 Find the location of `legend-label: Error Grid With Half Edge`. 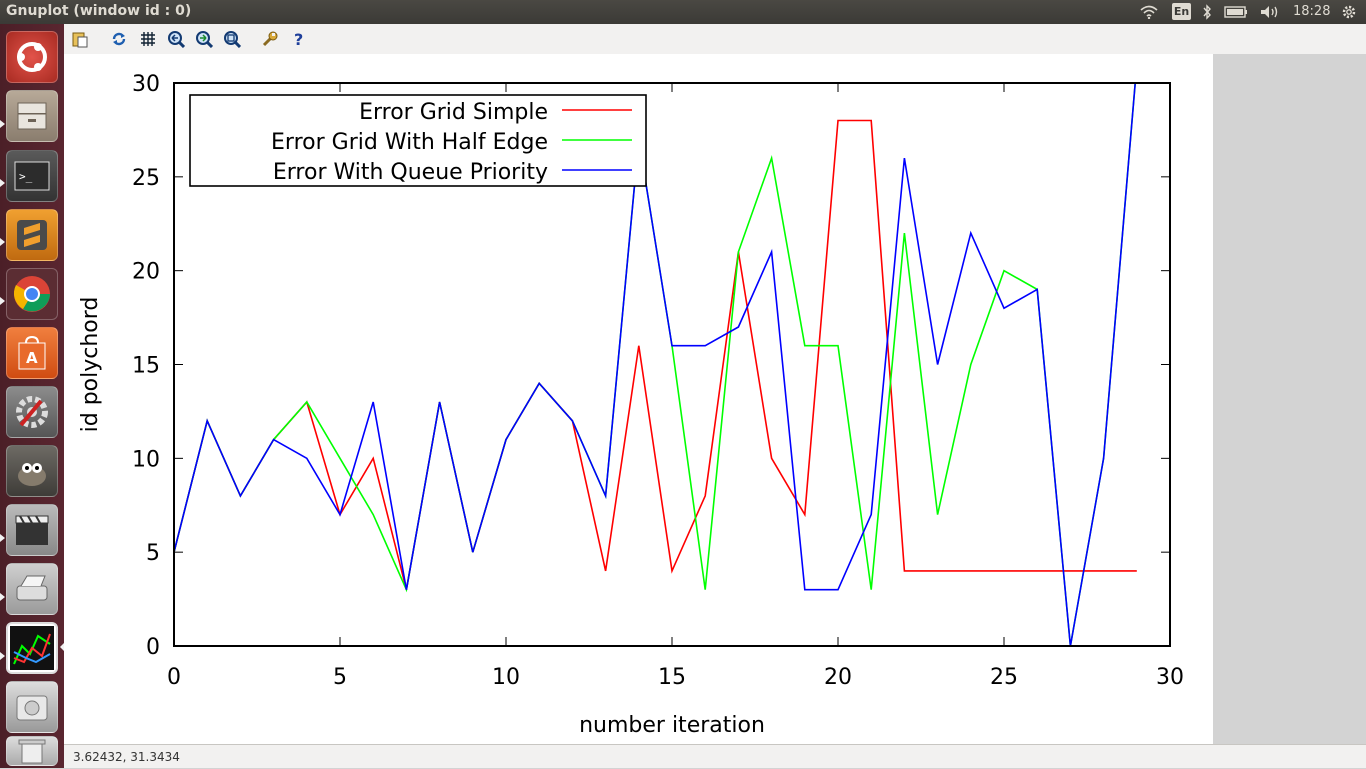

legend-label: Error Grid With Half Edge is located at coordinates (409, 142).